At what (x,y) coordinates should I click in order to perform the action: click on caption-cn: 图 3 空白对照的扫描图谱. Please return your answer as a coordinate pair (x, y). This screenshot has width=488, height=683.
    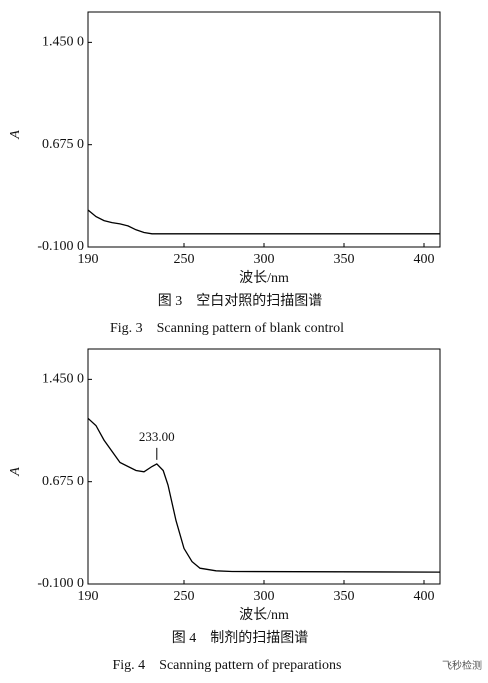
    Looking at the image, I should click on (240, 301).